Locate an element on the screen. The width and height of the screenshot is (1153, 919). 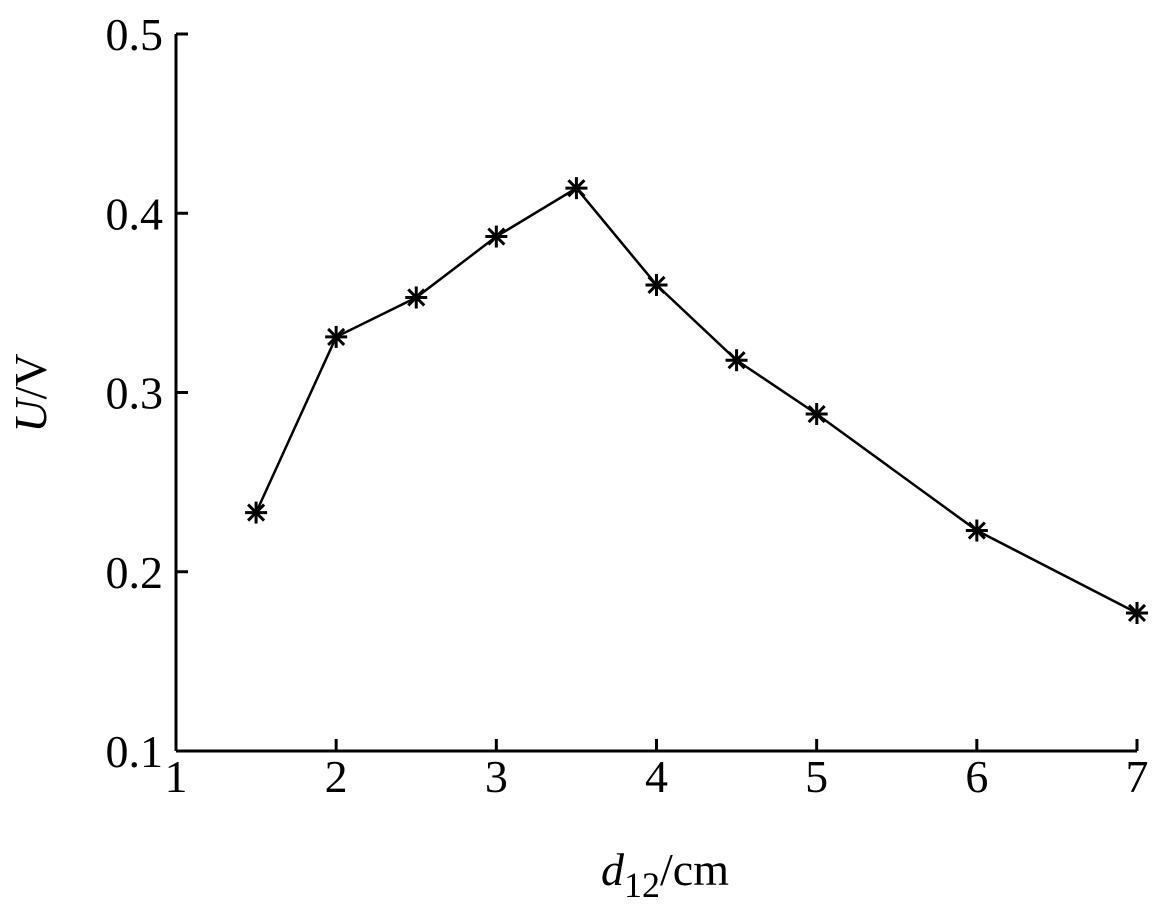
x-ticks: 1 2 3 4 5 6 7 is located at coordinates (657, 770).